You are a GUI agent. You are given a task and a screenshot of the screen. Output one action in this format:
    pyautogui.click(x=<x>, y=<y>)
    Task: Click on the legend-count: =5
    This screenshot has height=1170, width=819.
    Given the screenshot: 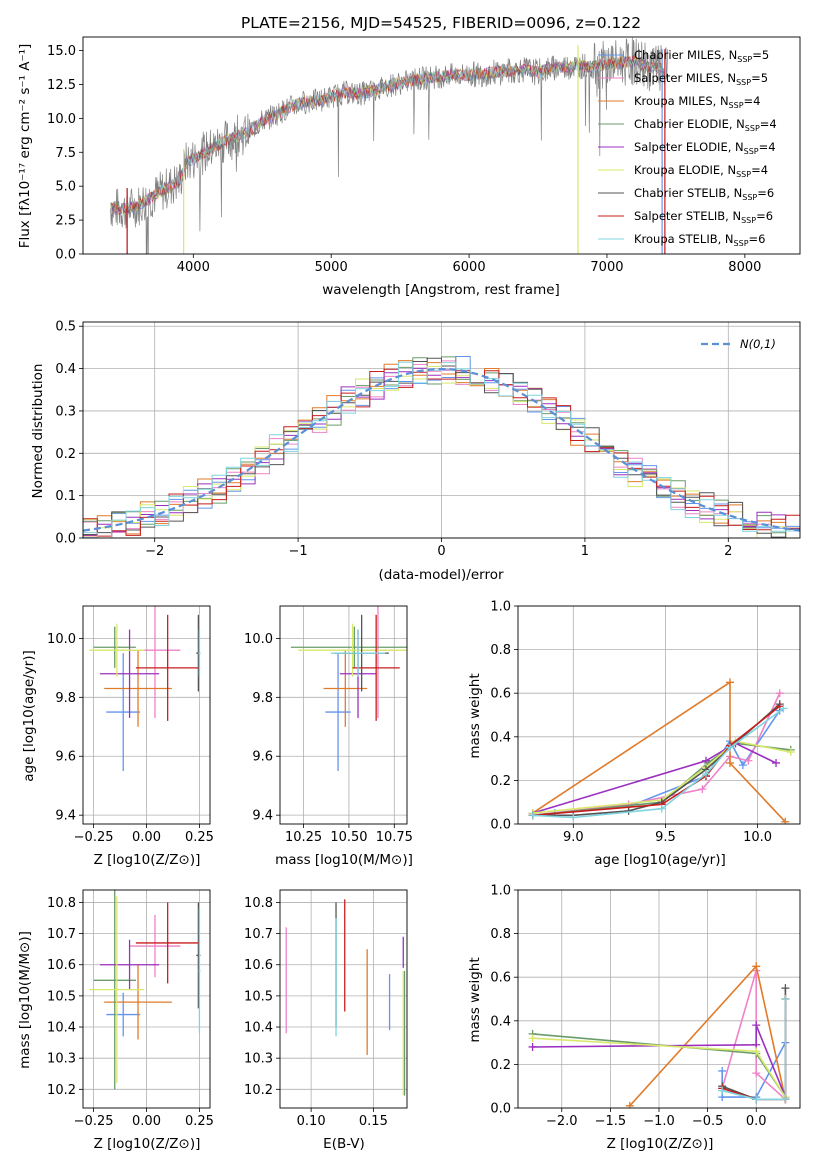 What is the action you would take?
    pyautogui.click(x=760, y=55)
    